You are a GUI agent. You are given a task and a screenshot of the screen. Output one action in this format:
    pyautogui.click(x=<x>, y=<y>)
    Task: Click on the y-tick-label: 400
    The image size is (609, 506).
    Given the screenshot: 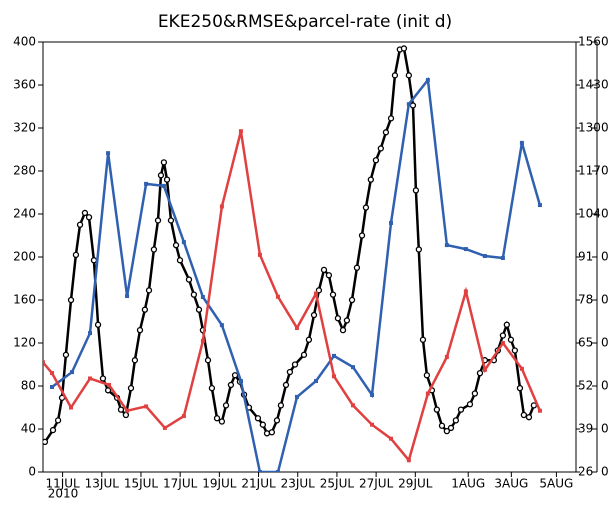 What is the action you would take?
    pyautogui.click(x=24, y=42)
    